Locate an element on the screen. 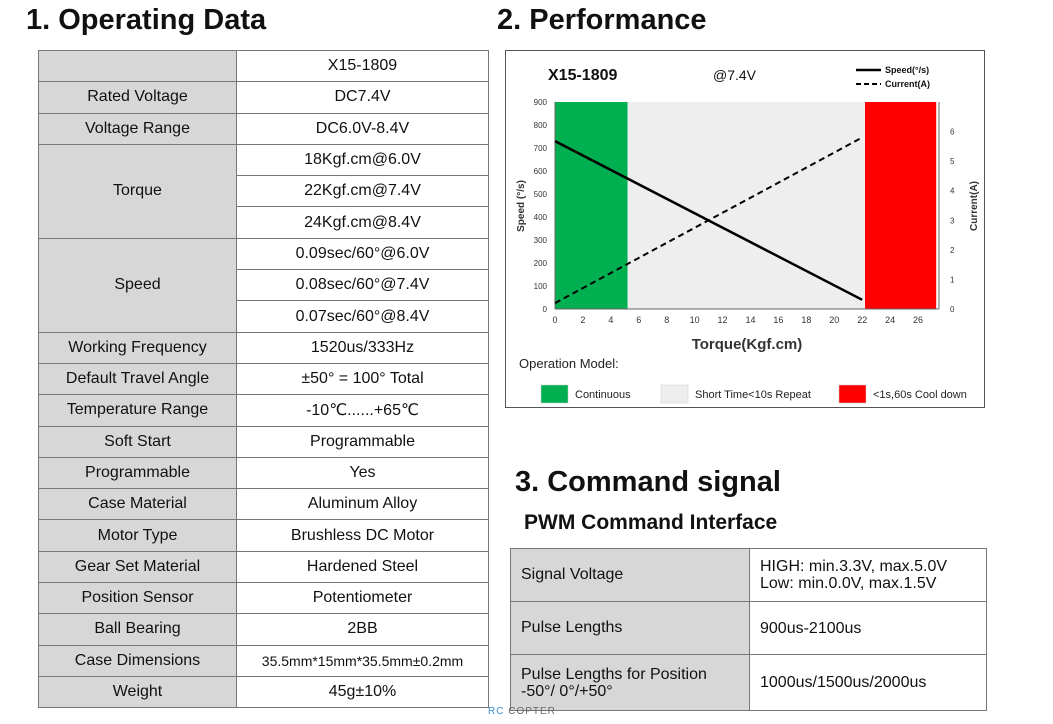 This screenshot has height=724, width=1053. x-tick-label: 24 is located at coordinates (890, 320).